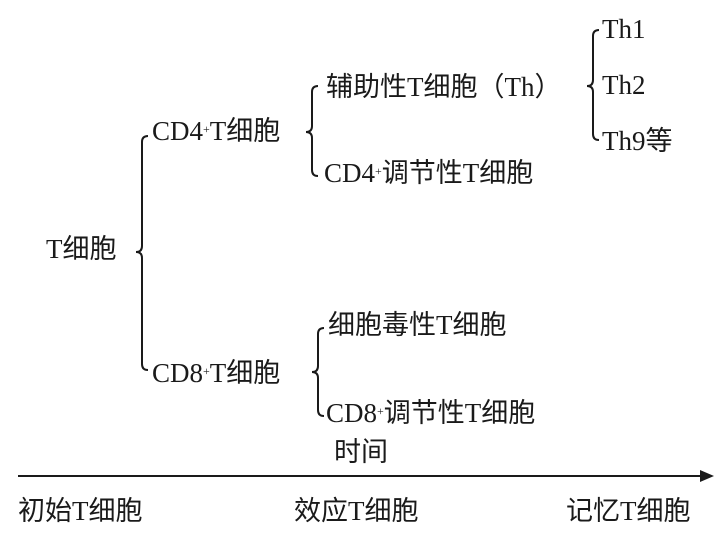 This screenshot has width=720, height=550. What do you see at coordinates (459, 413) in the screenshot?
I see `cd8reg-suffix: 调节性T细胞` at bounding box center [459, 413].